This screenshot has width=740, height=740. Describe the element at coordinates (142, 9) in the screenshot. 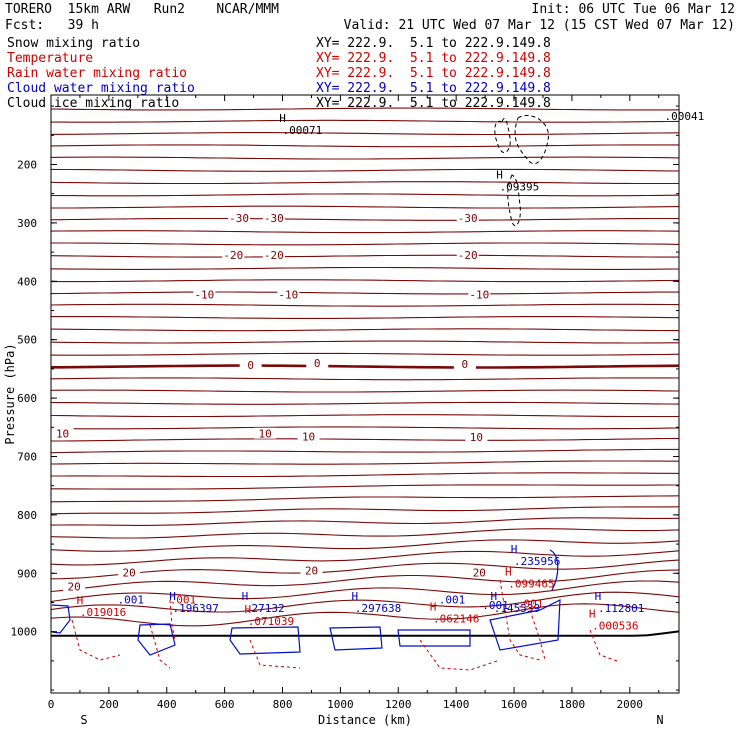

I see `model-title: TORERO 15km ARW Run2 NCAR/MMM` at that location.